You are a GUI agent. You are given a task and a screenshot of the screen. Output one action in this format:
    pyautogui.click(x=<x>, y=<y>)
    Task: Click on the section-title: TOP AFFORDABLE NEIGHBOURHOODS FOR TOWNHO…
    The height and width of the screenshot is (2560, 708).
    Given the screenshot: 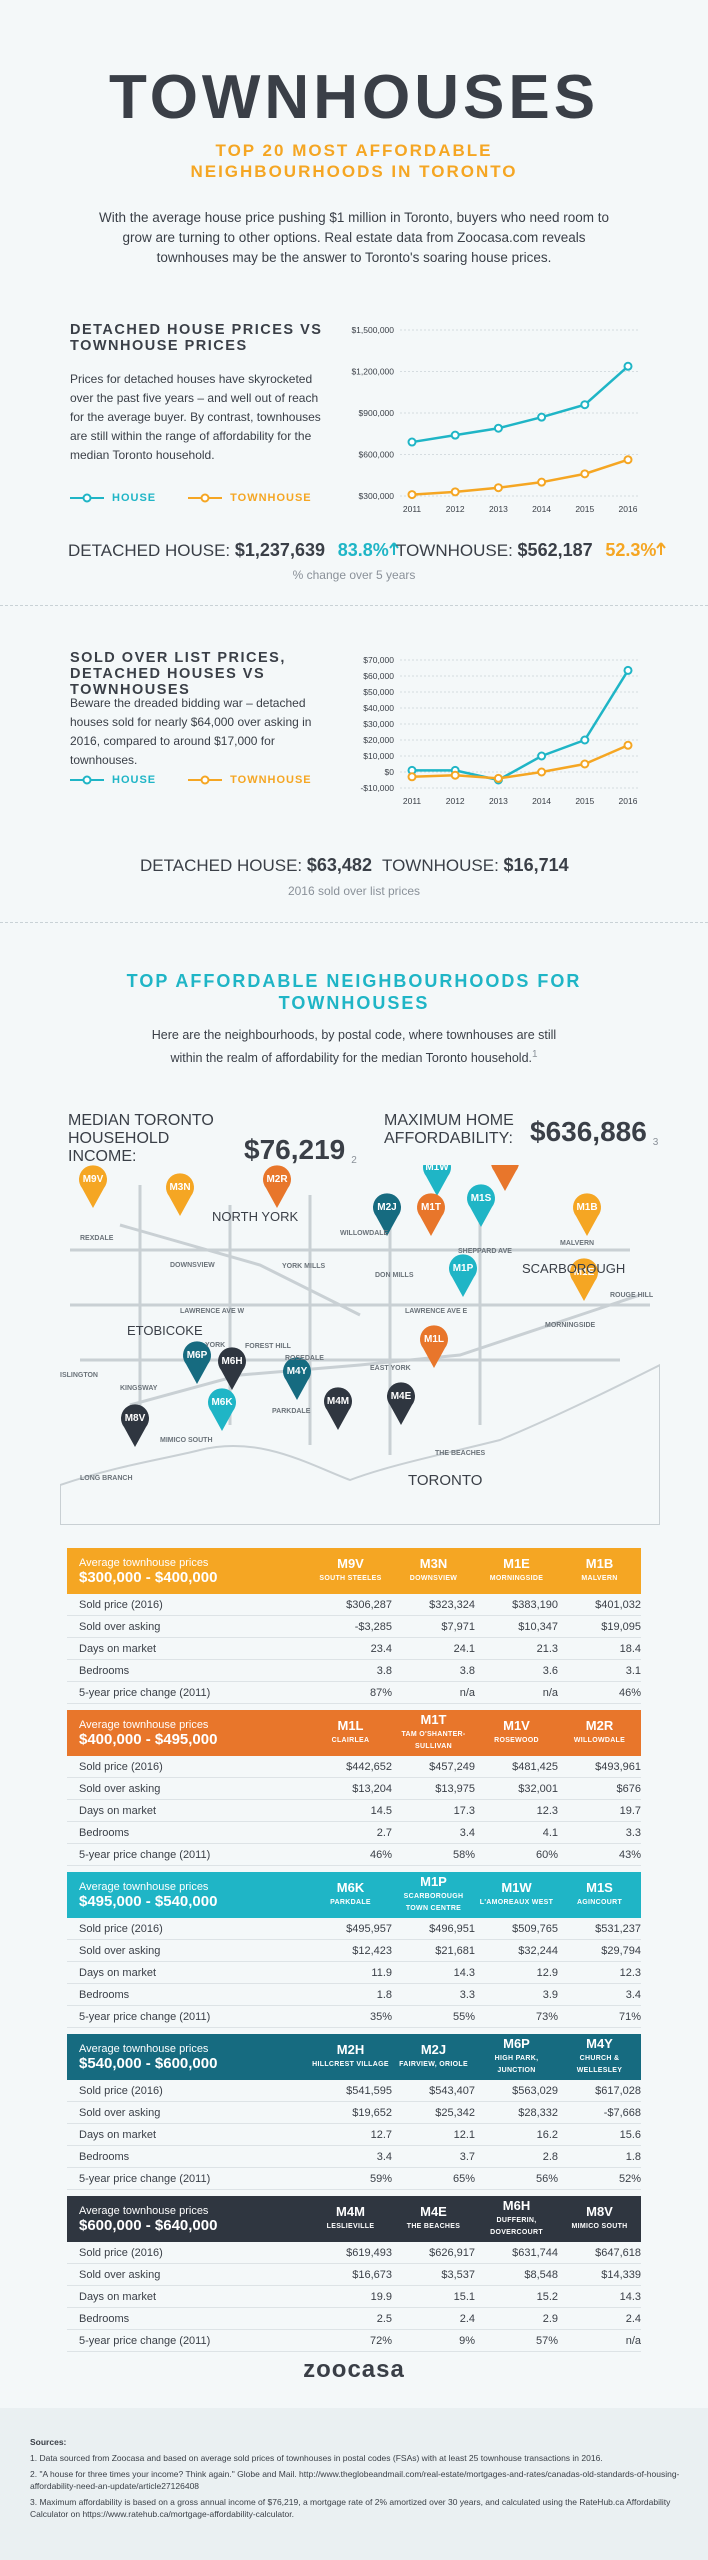 What is the action you would take?
    pyautogui.click(x=354, y=992)
    